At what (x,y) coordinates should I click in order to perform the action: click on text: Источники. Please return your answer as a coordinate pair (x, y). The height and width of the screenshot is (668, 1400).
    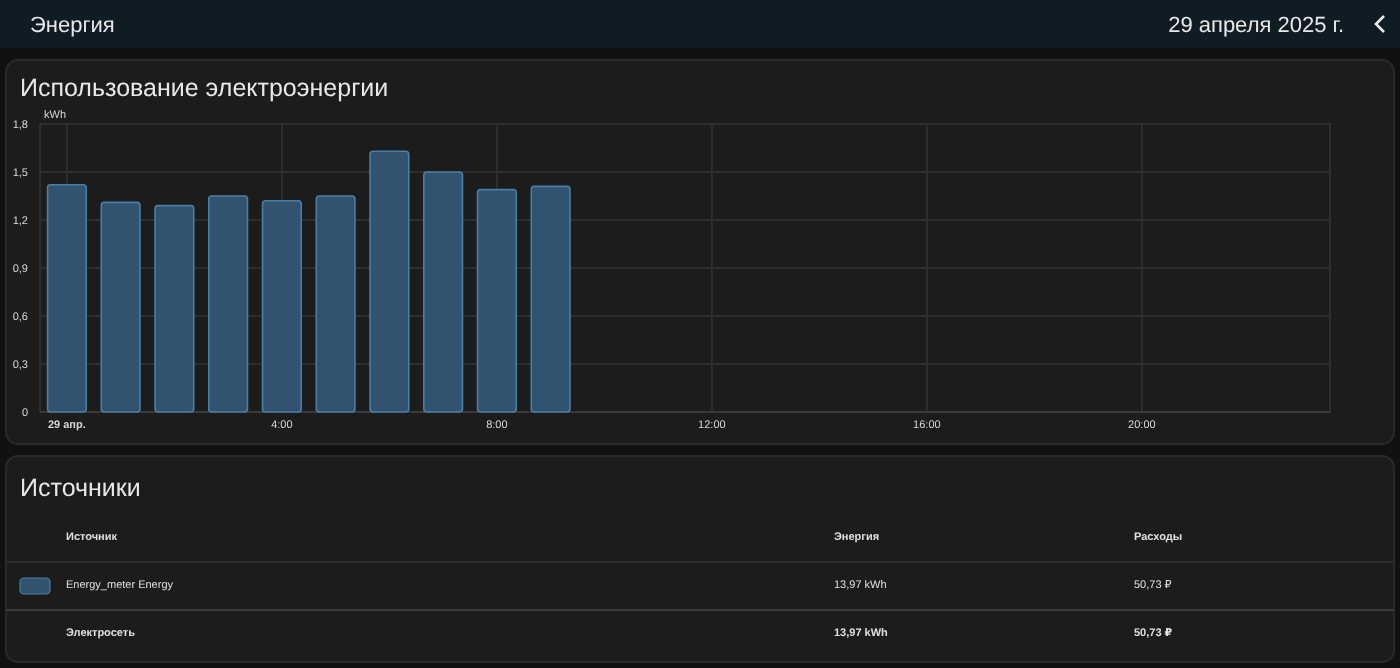
    Looking at the image, I should click on (80, 488).